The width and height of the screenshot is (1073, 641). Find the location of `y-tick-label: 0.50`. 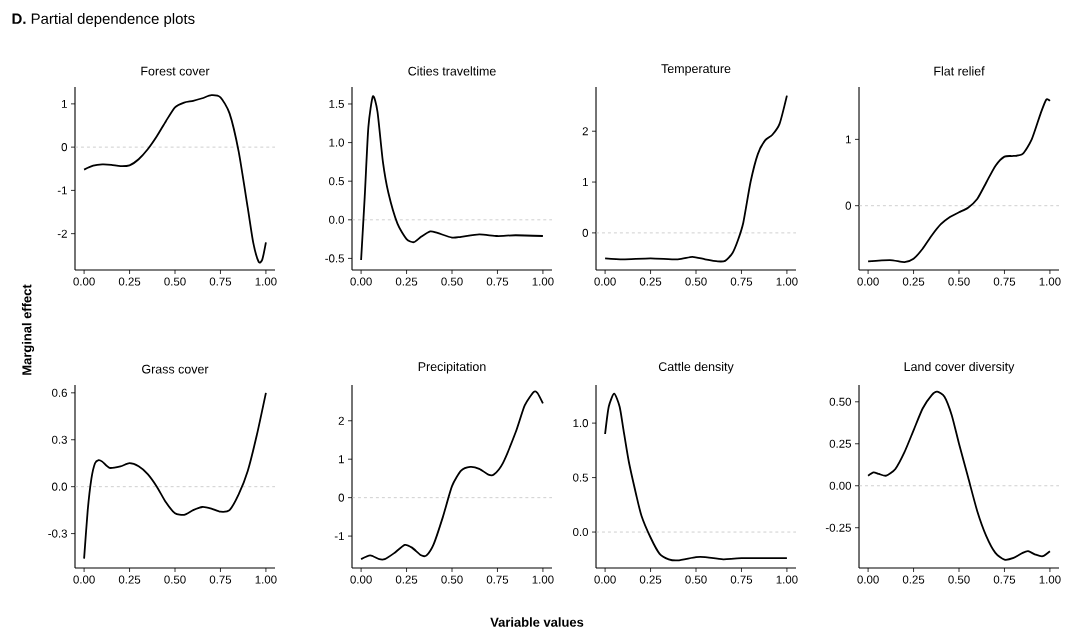

y-tick-label: 0.50 is located at coordinates (840, 401).